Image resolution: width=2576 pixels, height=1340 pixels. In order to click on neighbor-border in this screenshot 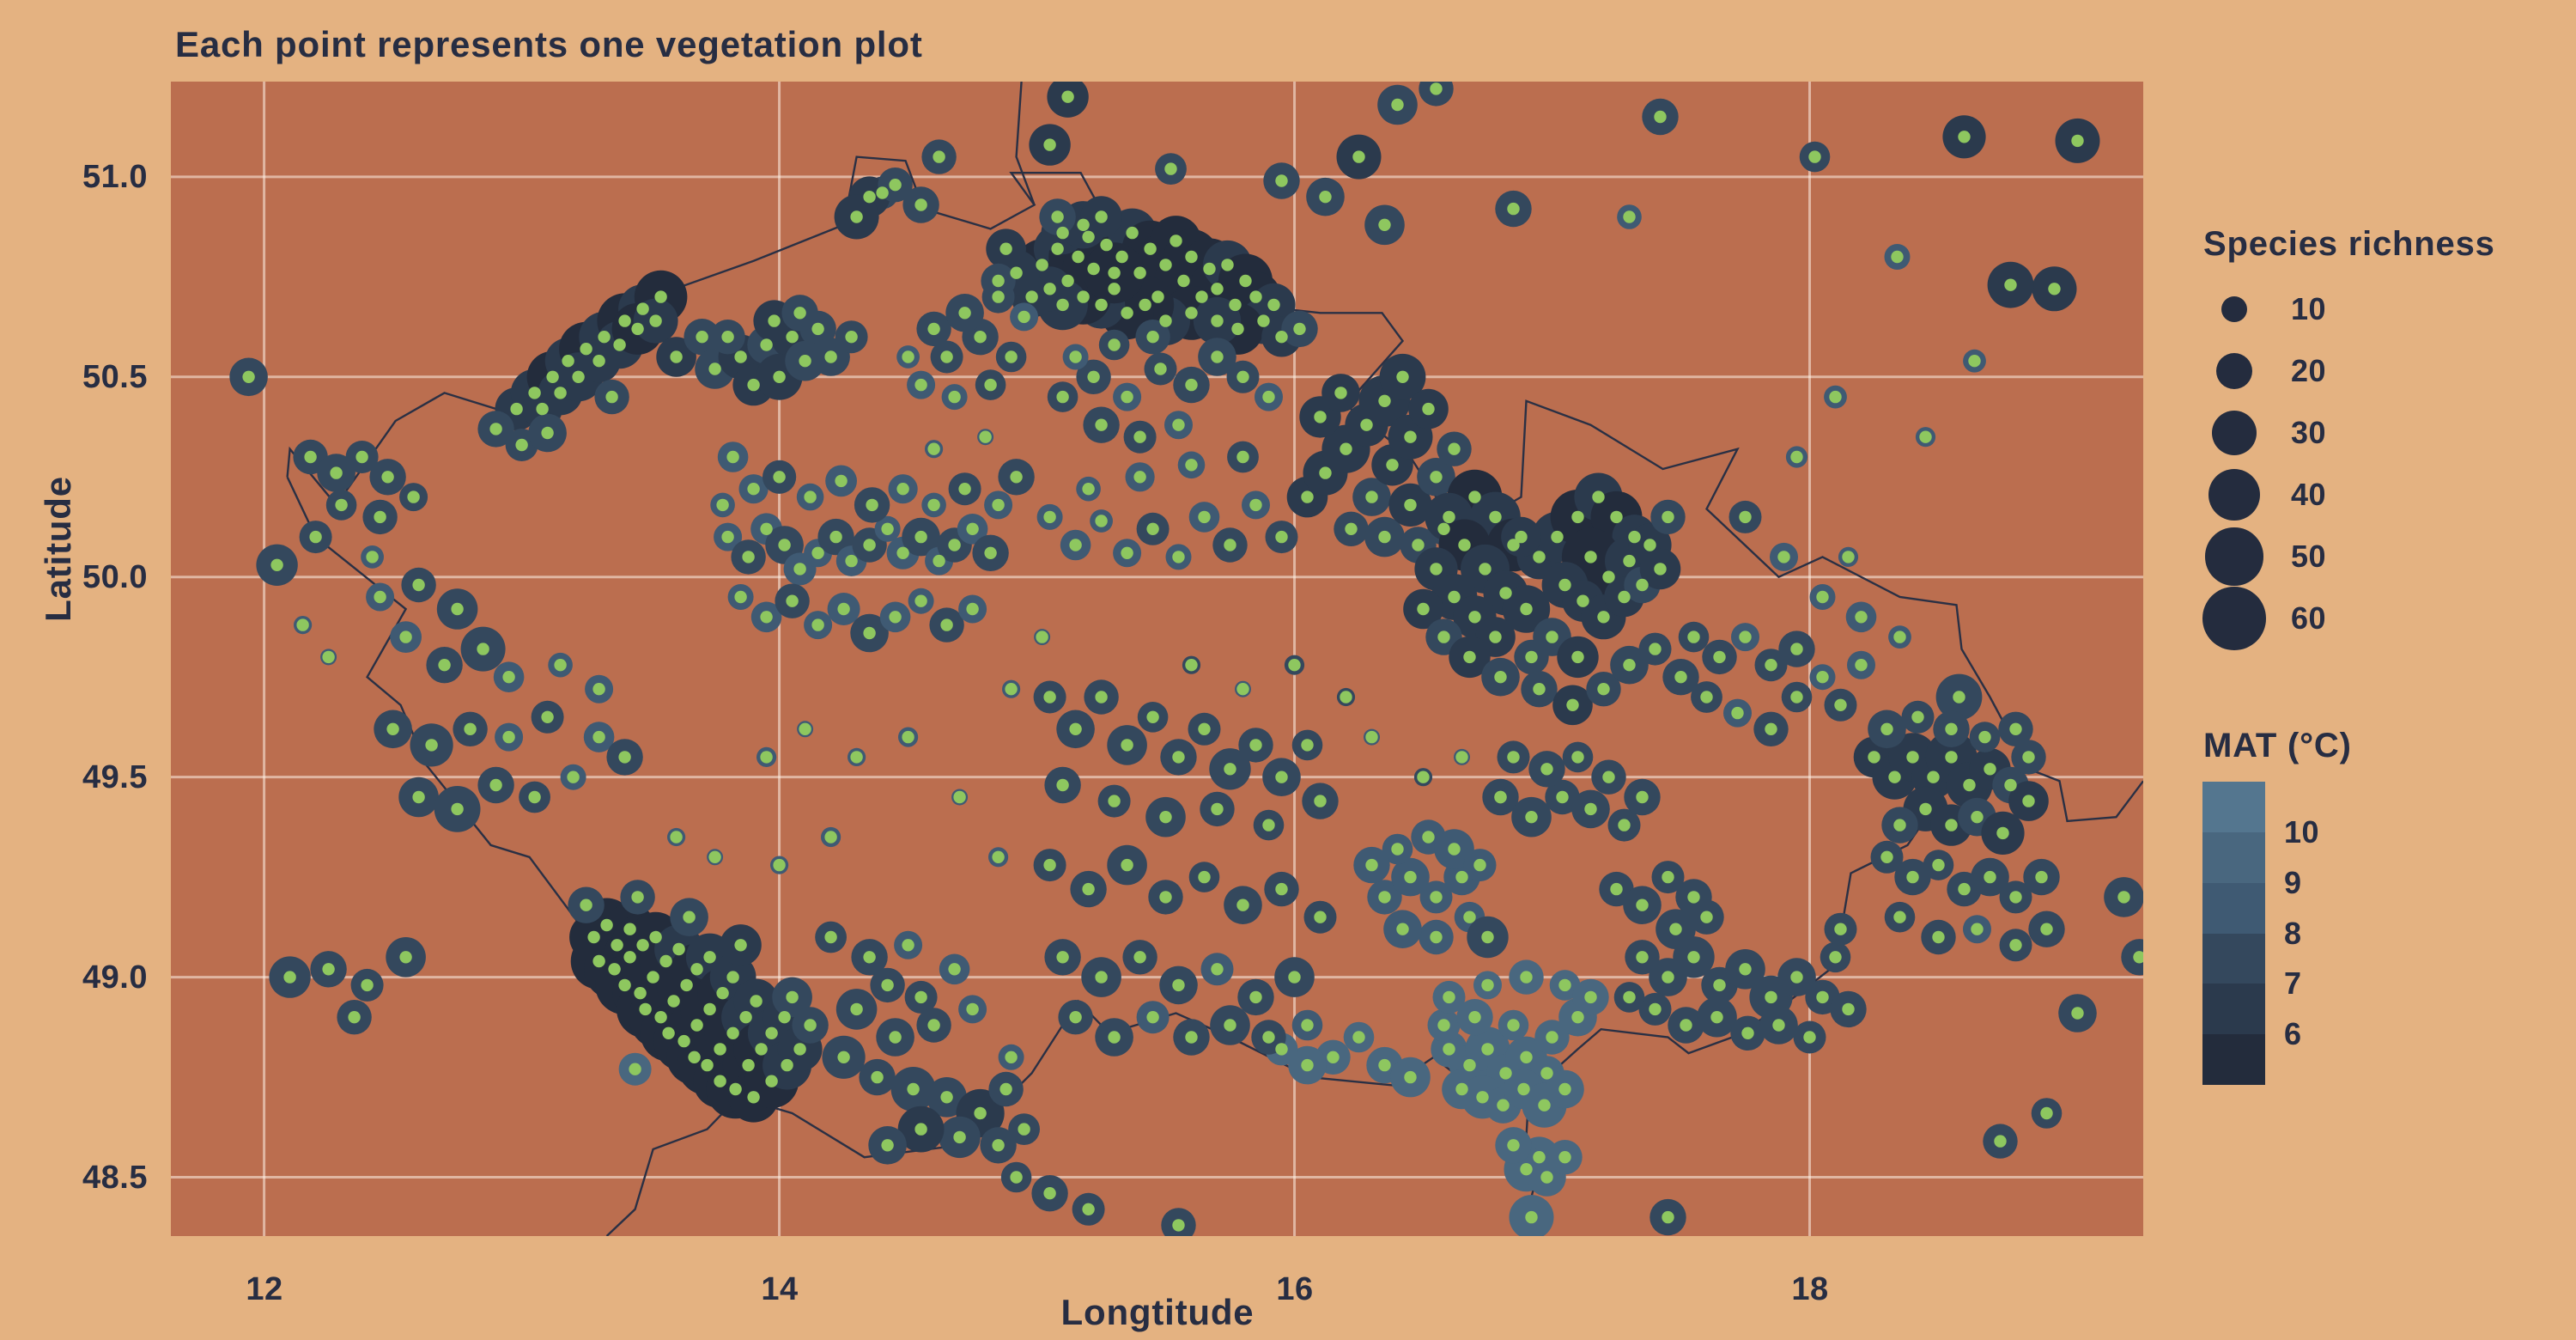, I will do `click(672, 1166)`.